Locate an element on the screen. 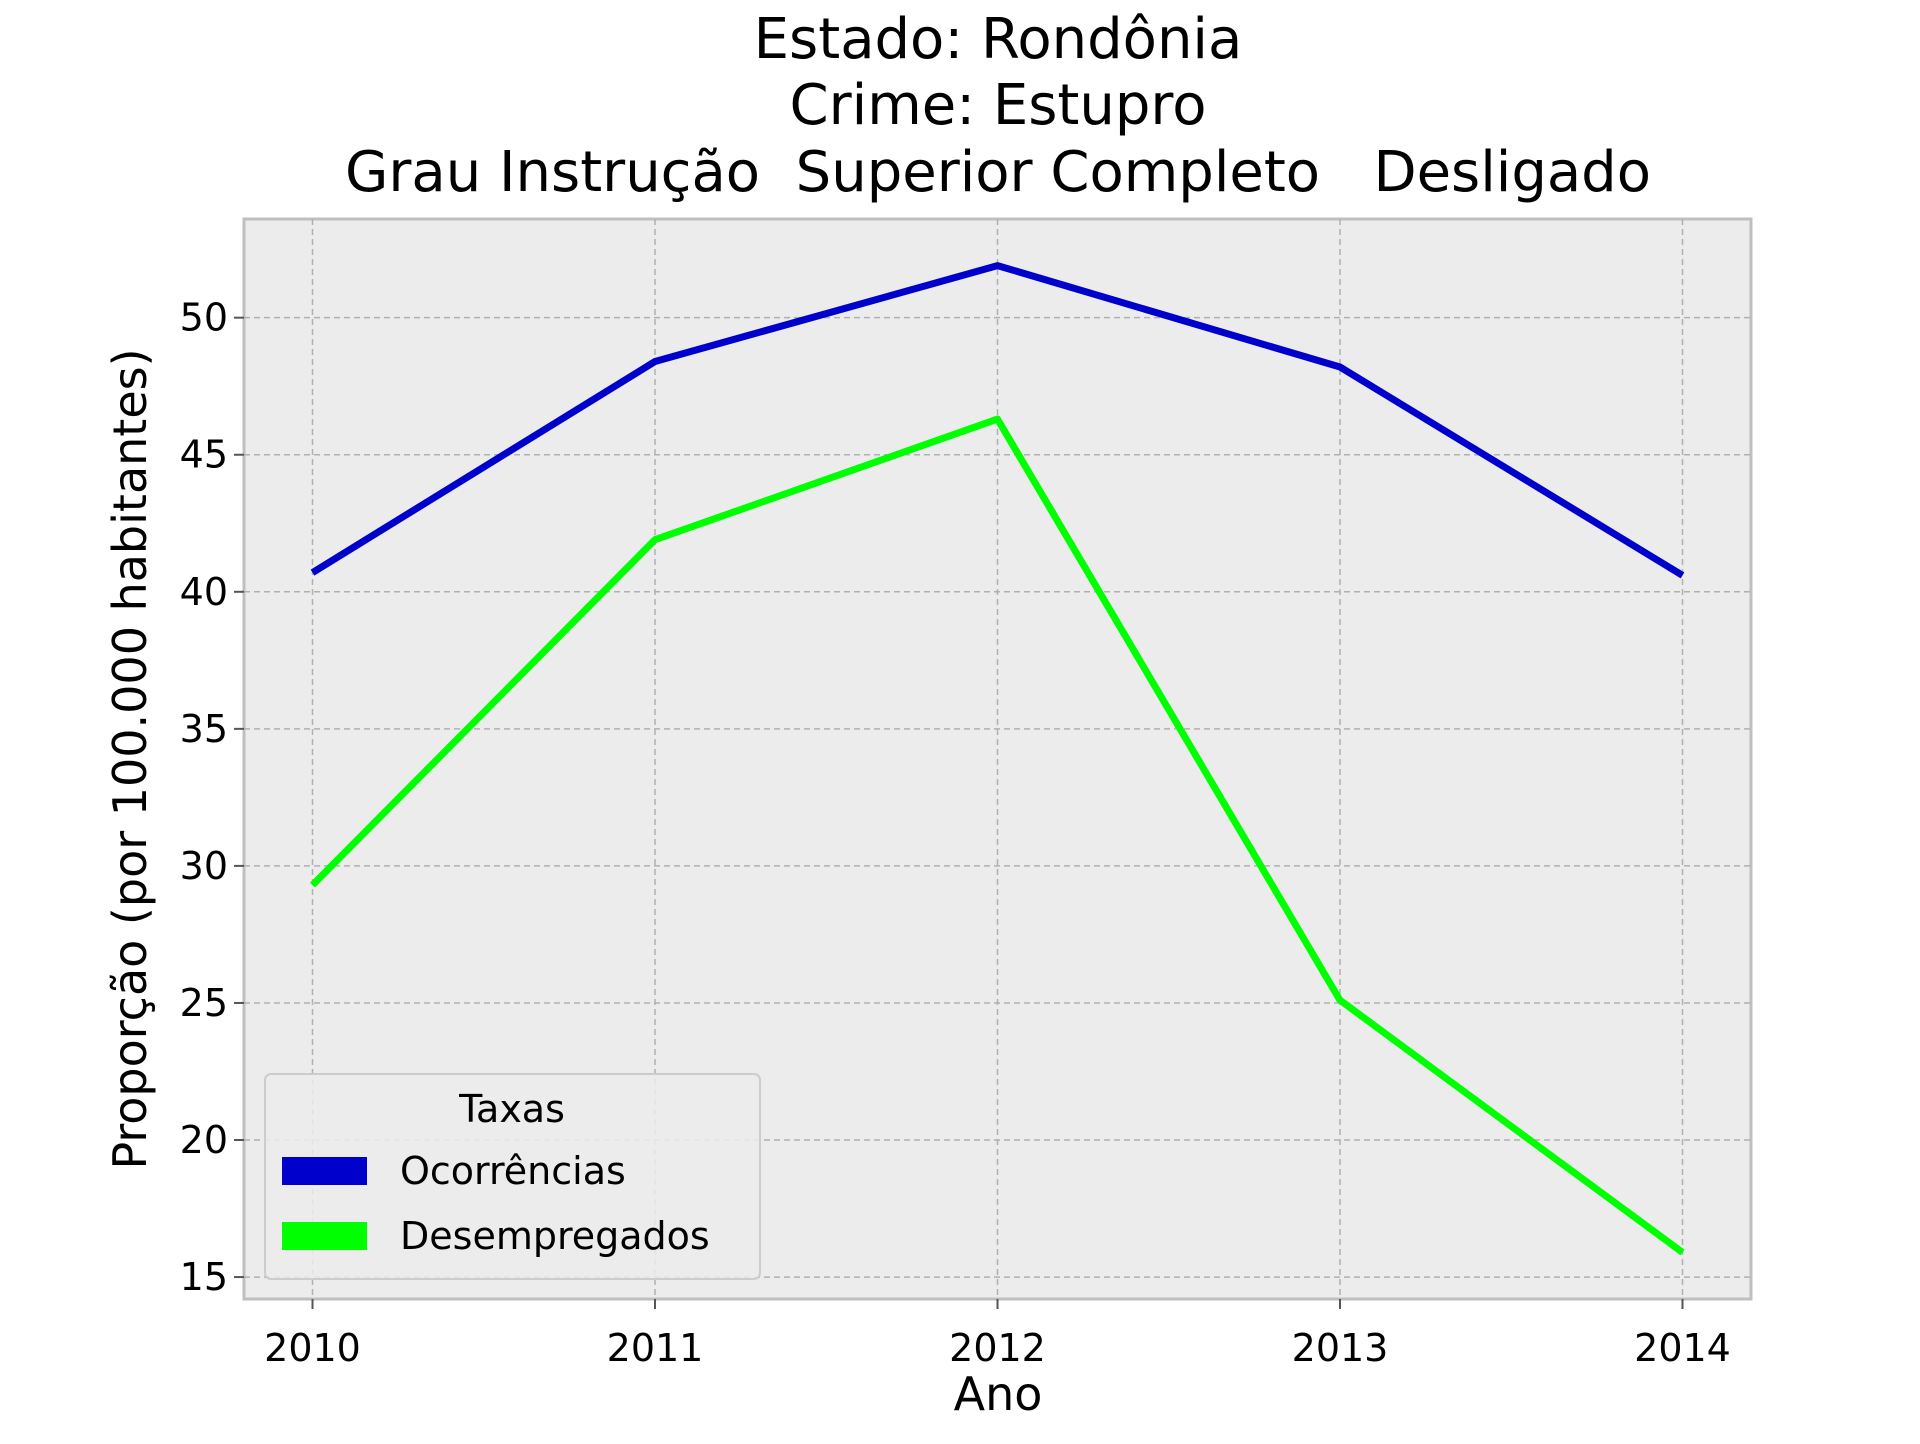 The height and width of the screenshot is (1444, 1920). legend-title: Taxas is located at coordinates (511, 1109).